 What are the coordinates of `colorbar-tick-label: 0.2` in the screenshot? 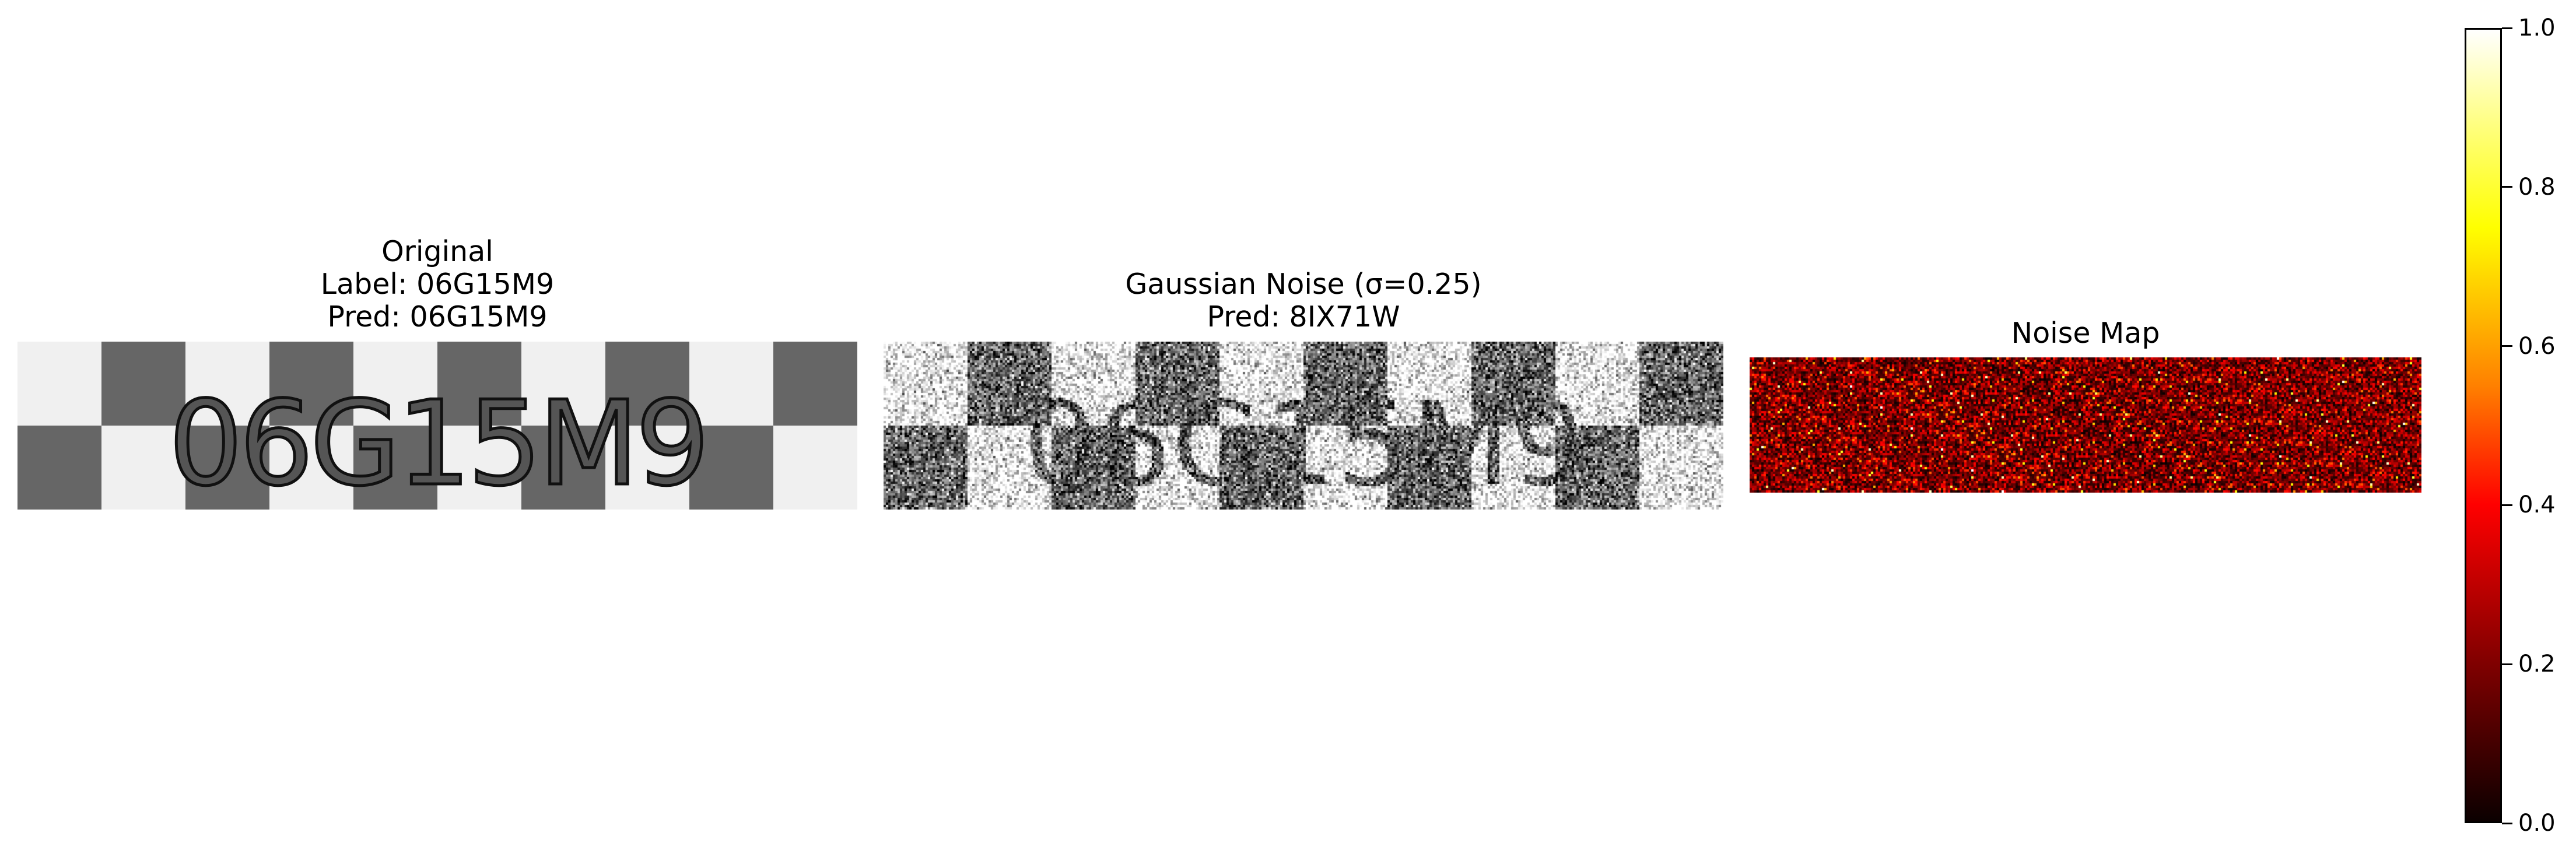 It's located at (2537, 664).